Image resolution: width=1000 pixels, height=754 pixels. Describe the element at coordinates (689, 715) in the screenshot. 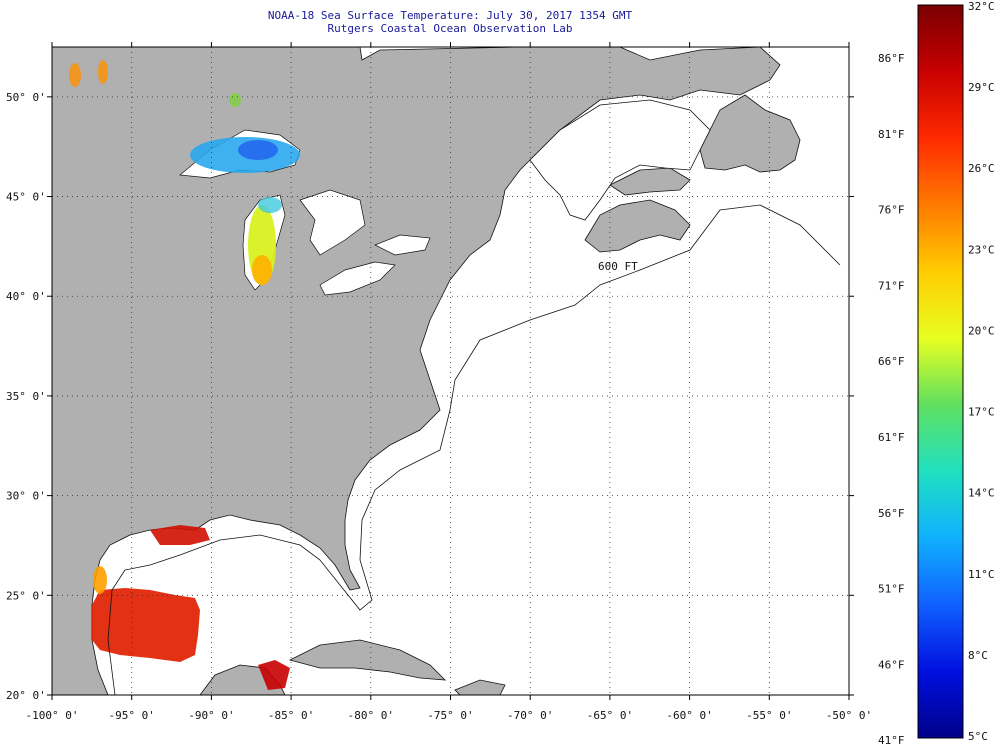

I see `lon-tick-label: -60° 0'` at that location.